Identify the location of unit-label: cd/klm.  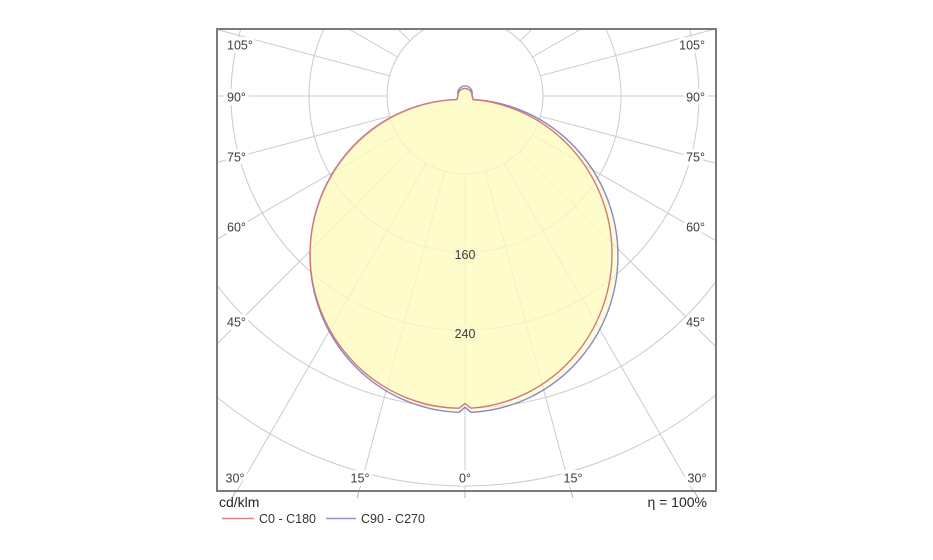
(239, 502).